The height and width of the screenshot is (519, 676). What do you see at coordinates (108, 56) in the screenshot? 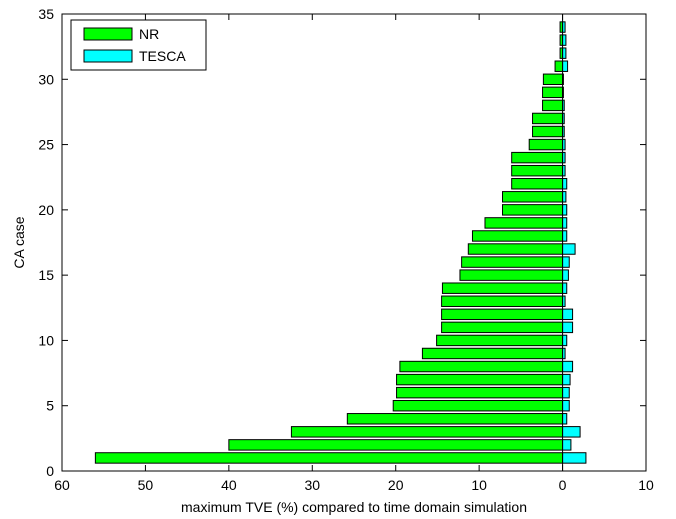
I see `legend-swatch-tesca` at bounding box center [108, 56].